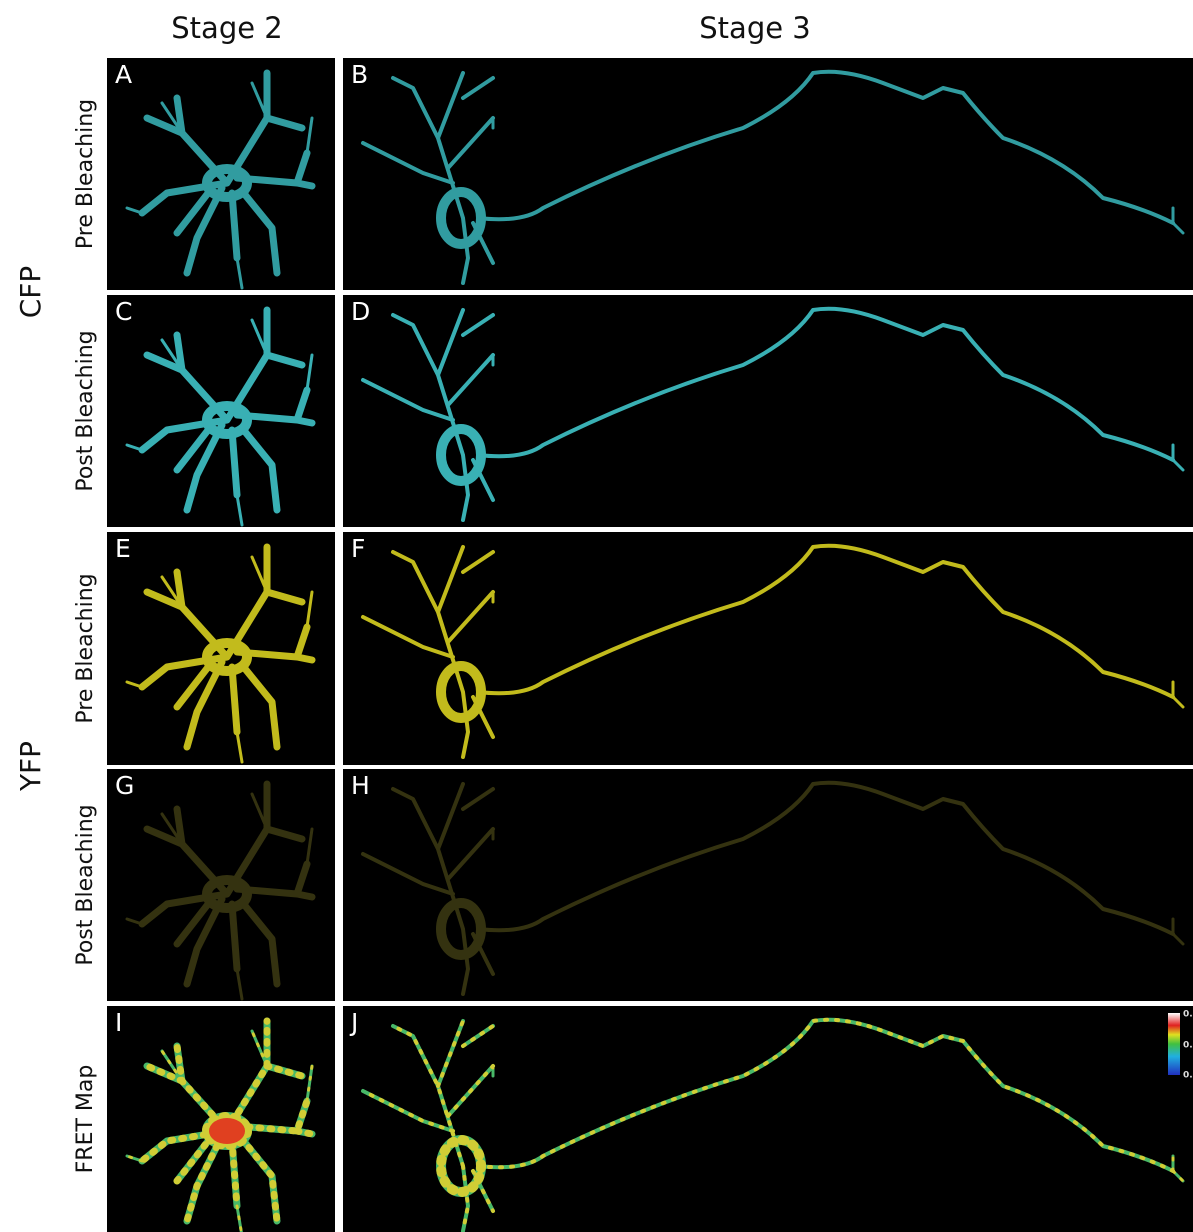  What do you see at coordinates (353, 1022) in the screenshot?
I see `panel-letter: J` at bounding box center [353, 1022].